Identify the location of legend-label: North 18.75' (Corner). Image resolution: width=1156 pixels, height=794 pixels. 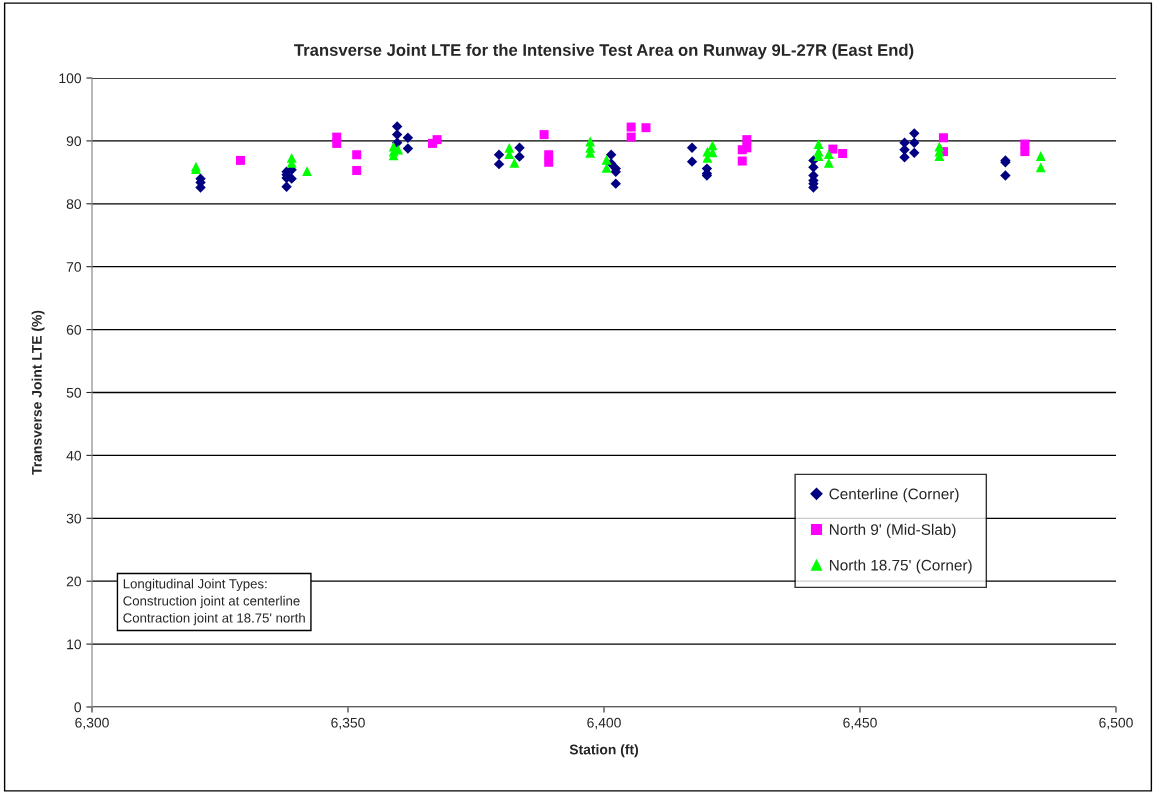
(900, 566).